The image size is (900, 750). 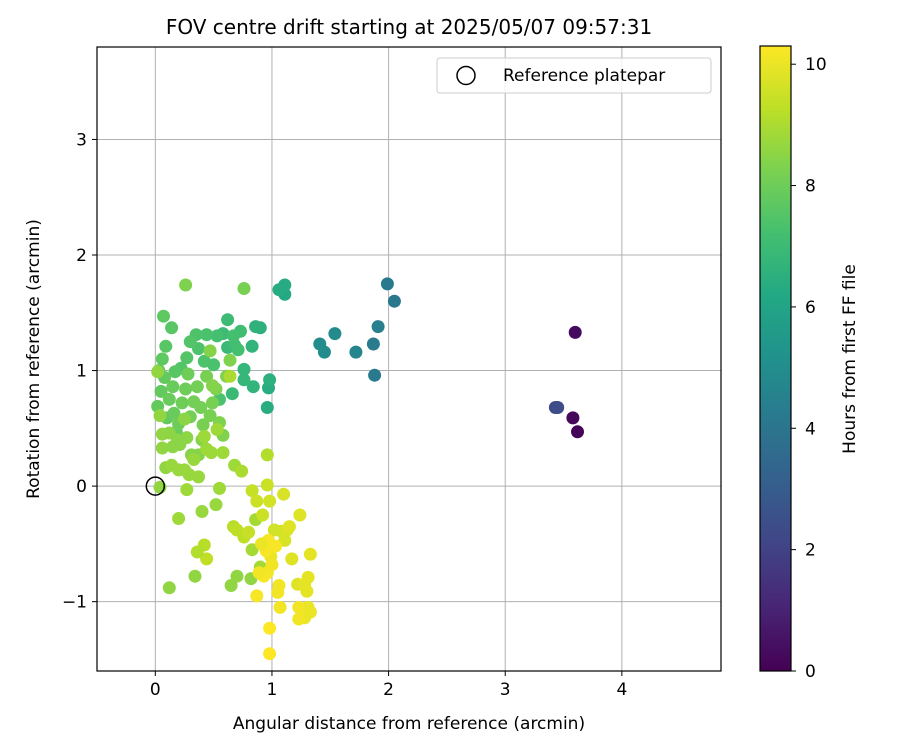 I want to click on x-tick-label: 3, so click(x=505, y=690).